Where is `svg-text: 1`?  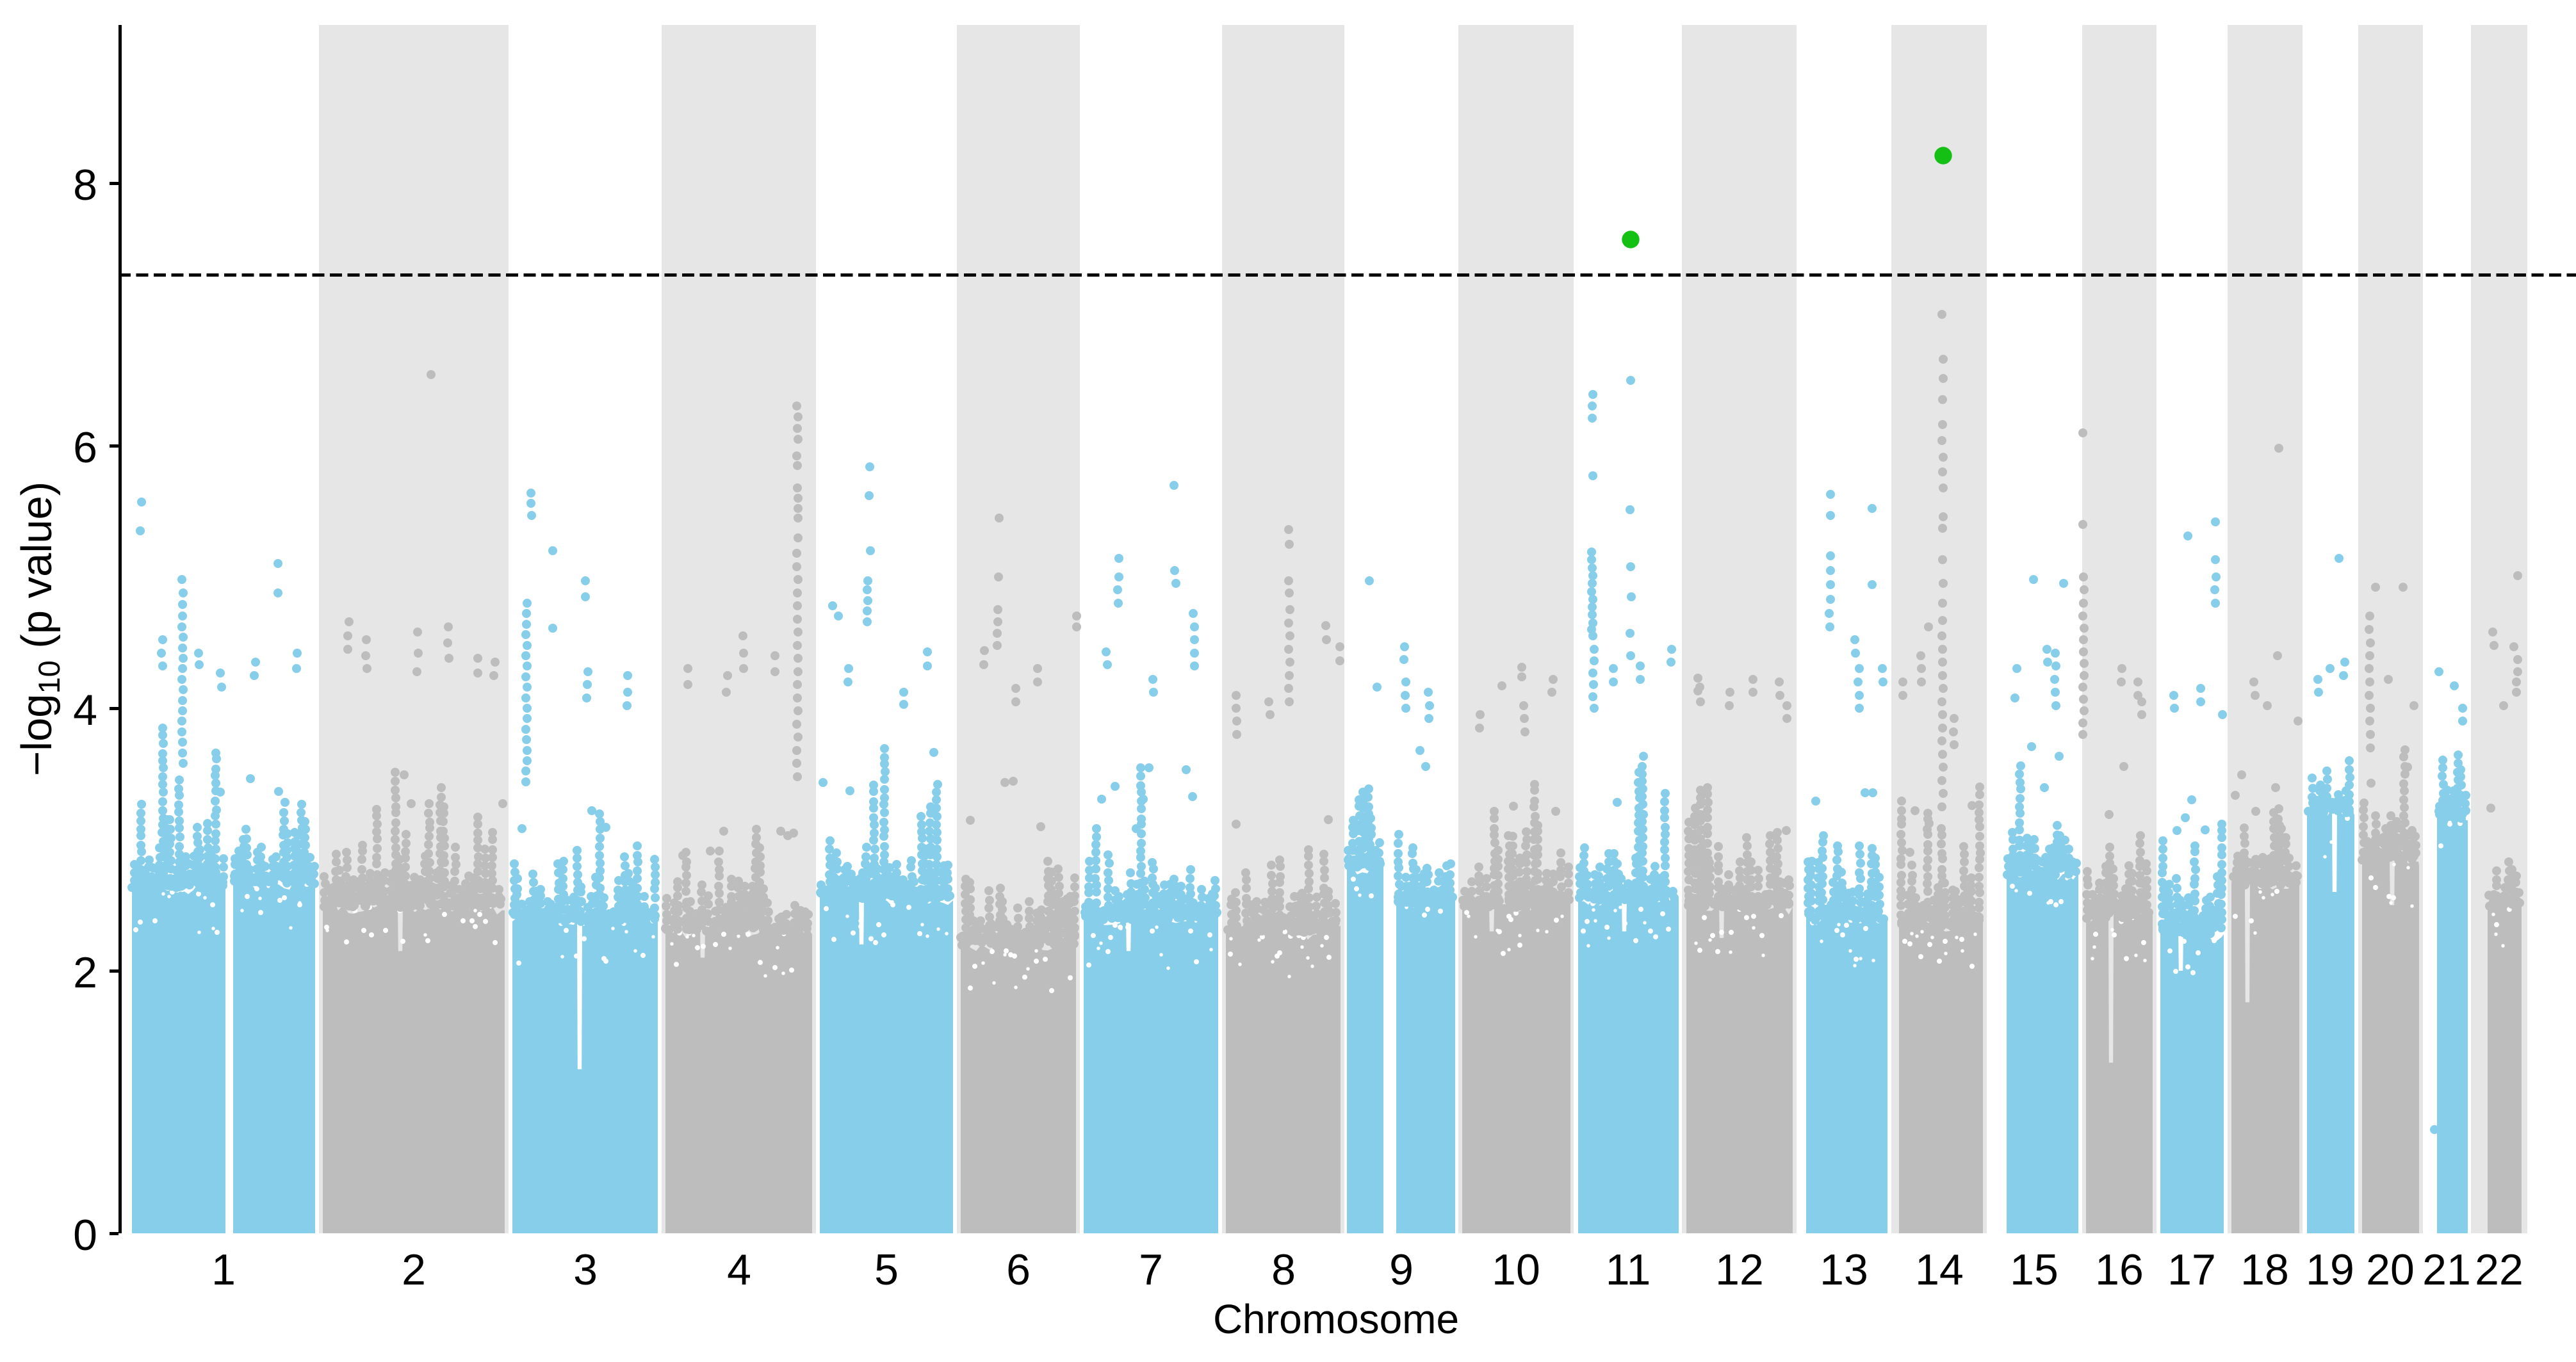
svg-text: 1 is located at coordinates (223, 1269).